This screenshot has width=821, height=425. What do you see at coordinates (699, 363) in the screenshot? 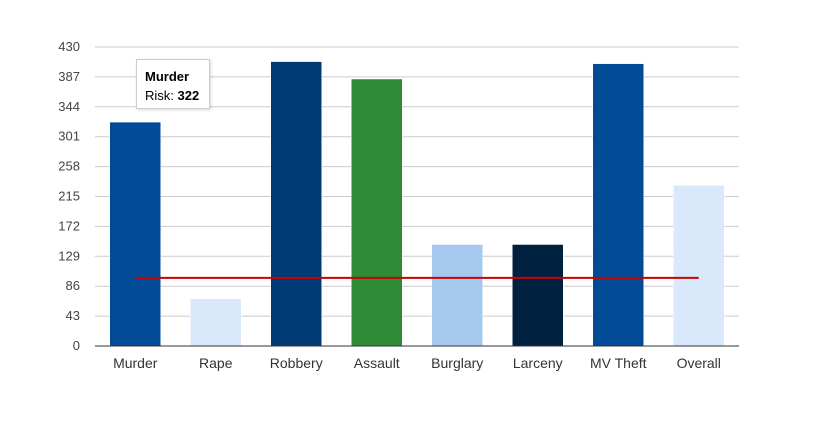
I see `x-category-label: Overall` at bounding box center [699, 363].